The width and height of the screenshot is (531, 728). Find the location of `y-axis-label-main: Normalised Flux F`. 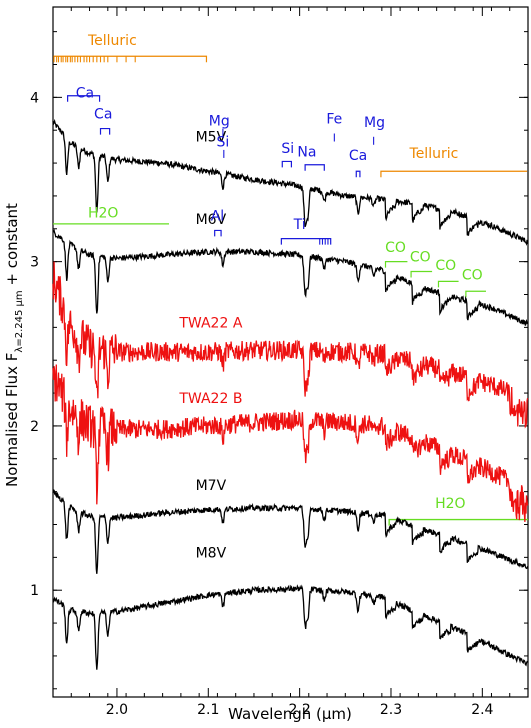

y-axis-label-main: Normalised Flux F is located at coordinates (12, 420).